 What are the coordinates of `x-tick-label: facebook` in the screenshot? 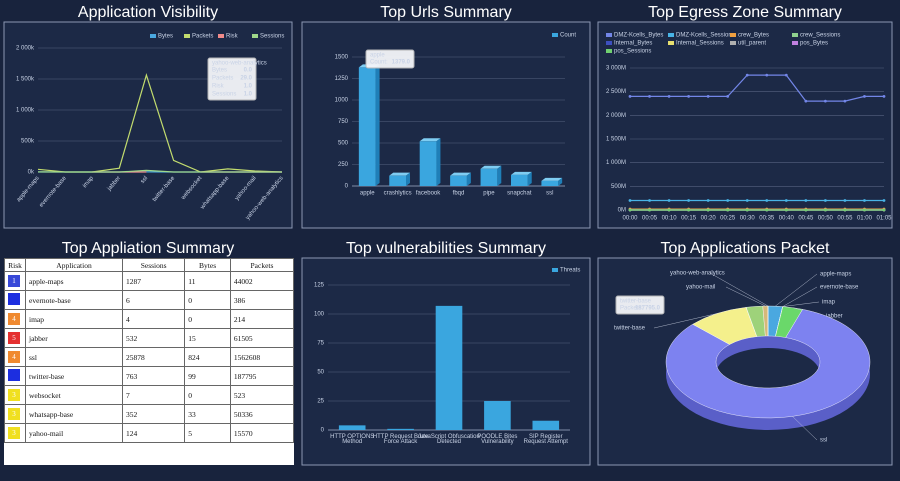 It's located at (428, 194).